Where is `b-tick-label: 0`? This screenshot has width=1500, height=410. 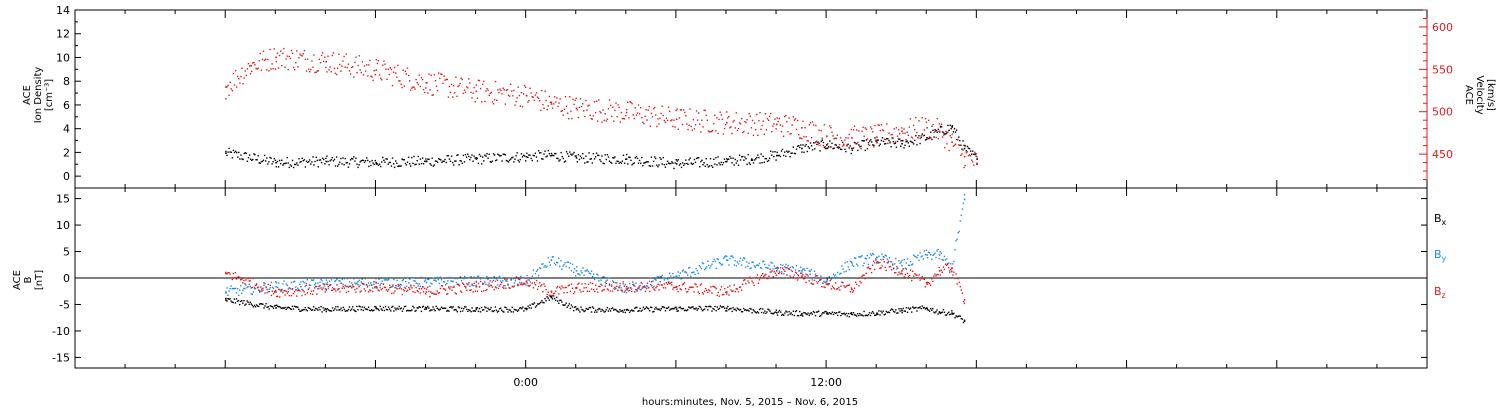 b-tick-label: 0 is located at coordinates (66, 278).